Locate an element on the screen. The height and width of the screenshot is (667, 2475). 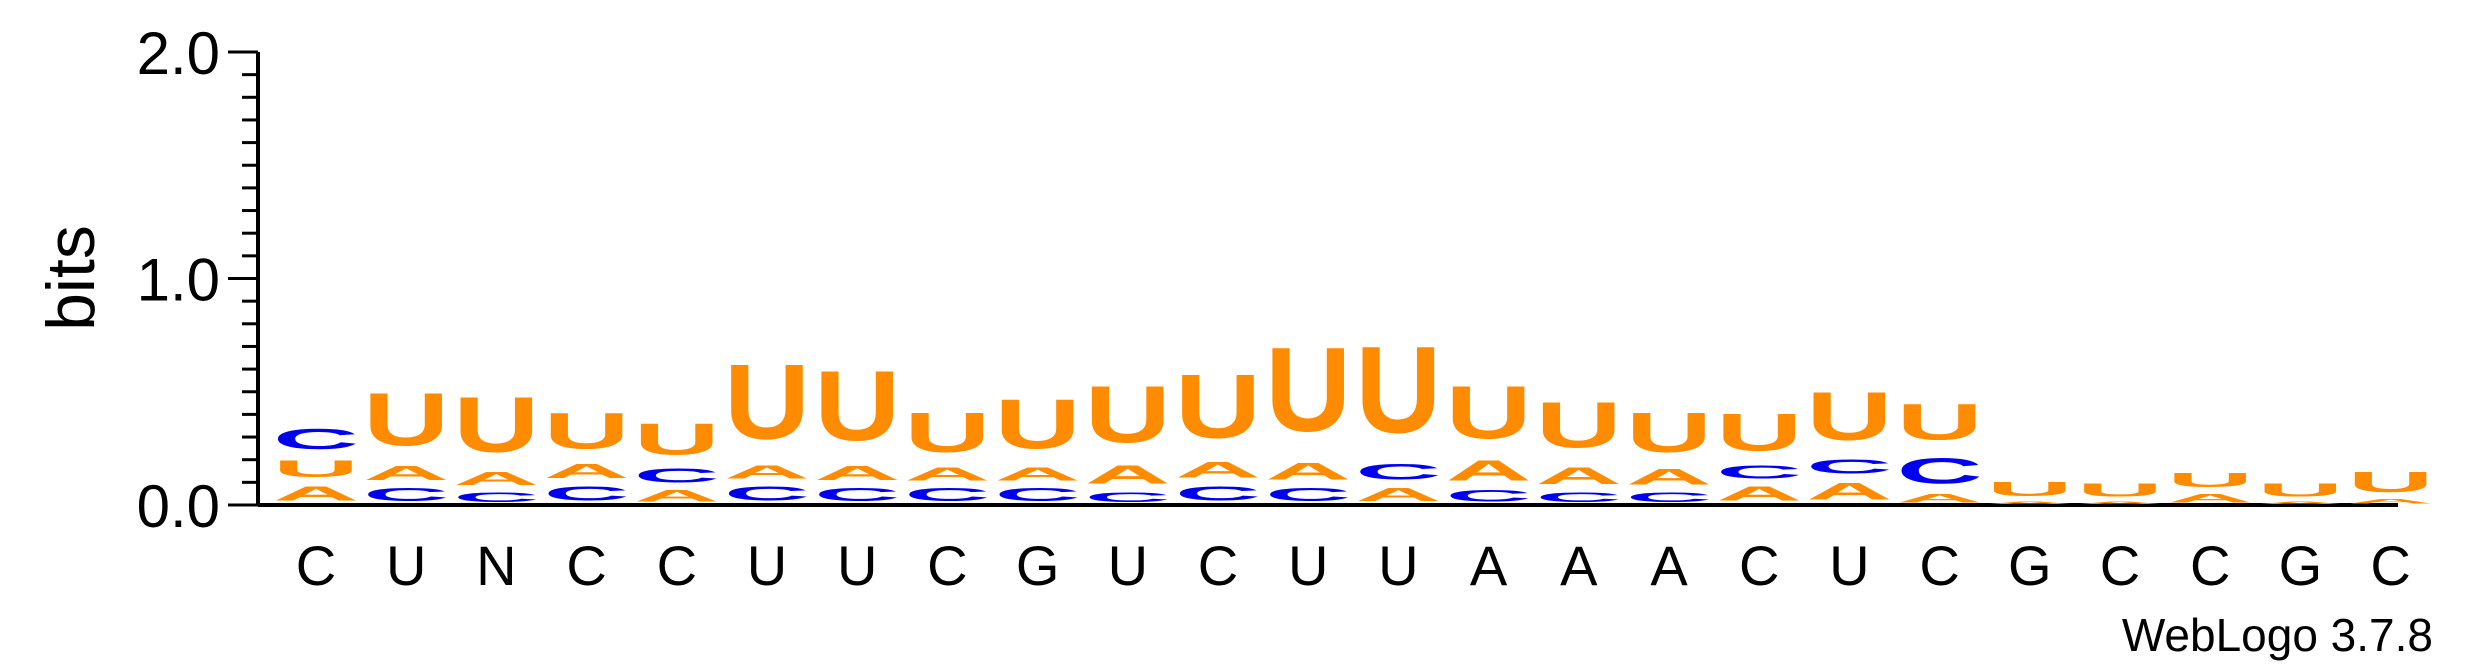
x-tick-label: N is located at coordinates (496, 565).